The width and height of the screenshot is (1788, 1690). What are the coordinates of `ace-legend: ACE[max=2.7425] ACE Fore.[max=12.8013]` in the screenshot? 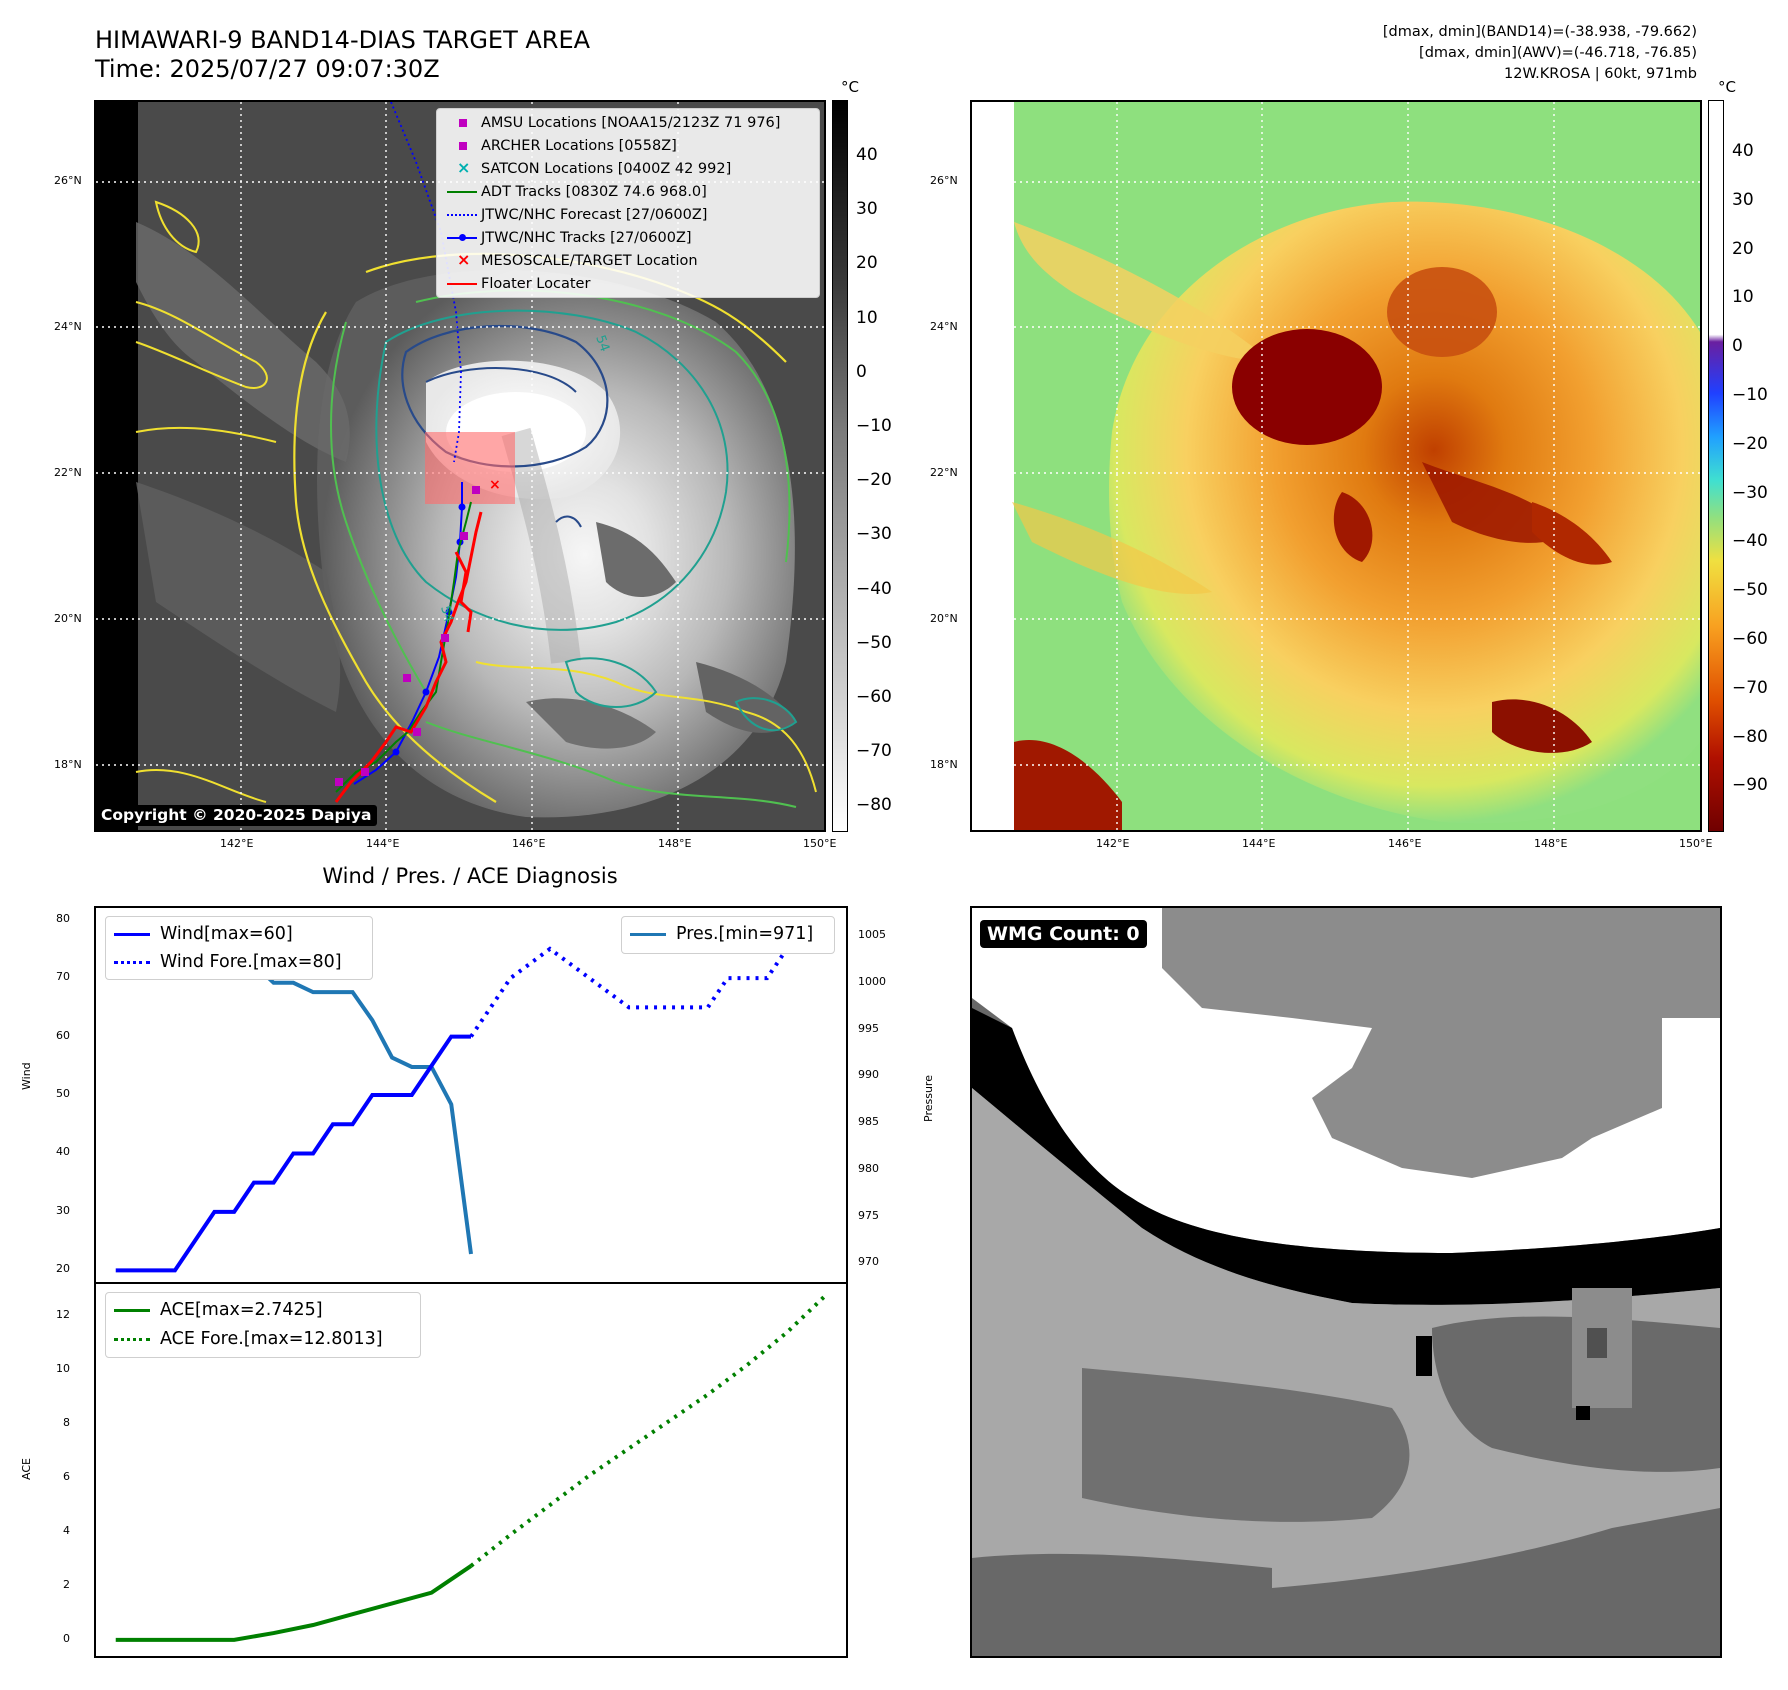 It's located at (263, 1325).